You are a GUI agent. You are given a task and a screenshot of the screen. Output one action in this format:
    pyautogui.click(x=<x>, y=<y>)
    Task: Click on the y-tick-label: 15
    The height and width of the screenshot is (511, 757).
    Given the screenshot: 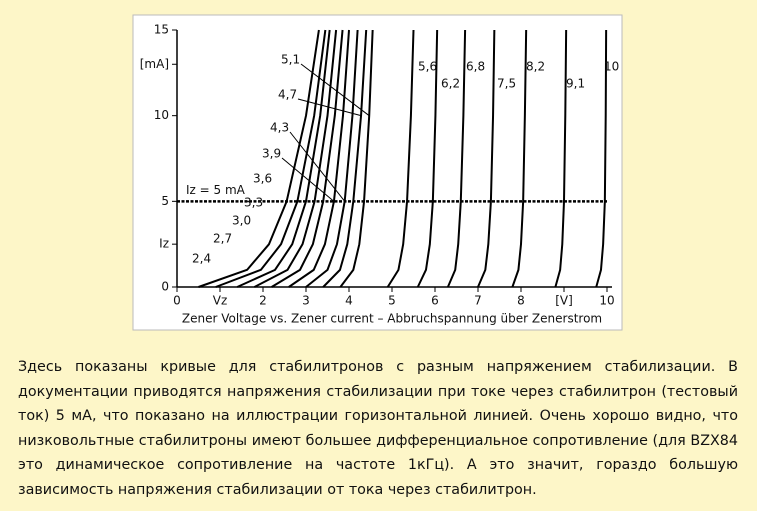 What is the action you would take?
    pyautogui.click(x=161, y=30)
    